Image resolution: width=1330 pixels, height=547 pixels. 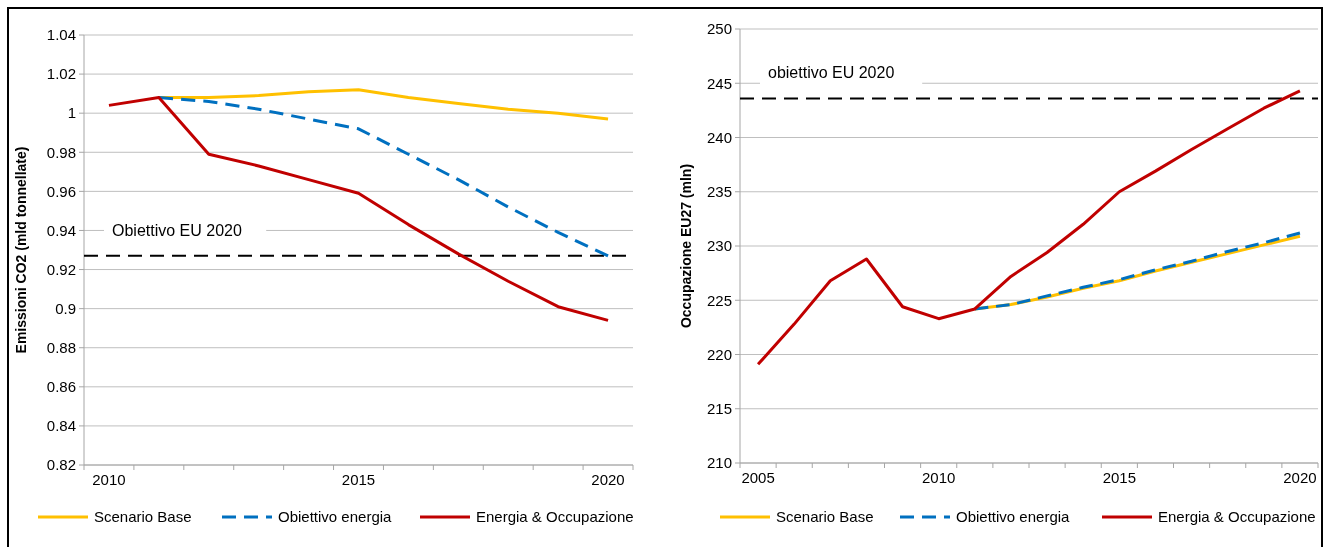 I want to click on y-tick-label: 0.98, so click(x=61, y=152).